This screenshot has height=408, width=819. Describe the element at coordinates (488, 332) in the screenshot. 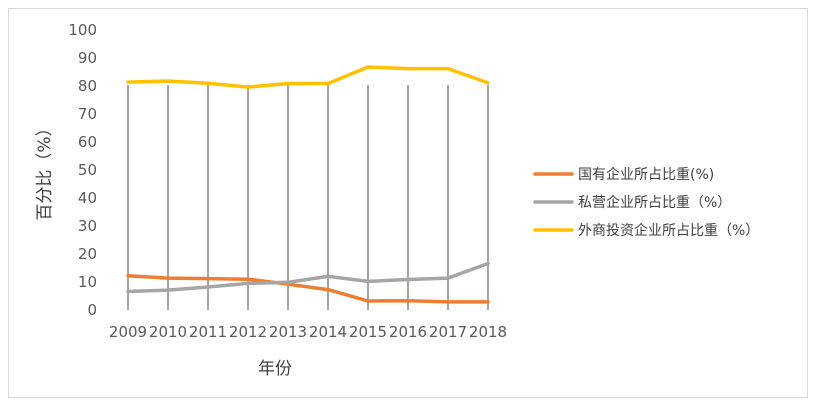

I see `x-tick-label: 2018` at that location.